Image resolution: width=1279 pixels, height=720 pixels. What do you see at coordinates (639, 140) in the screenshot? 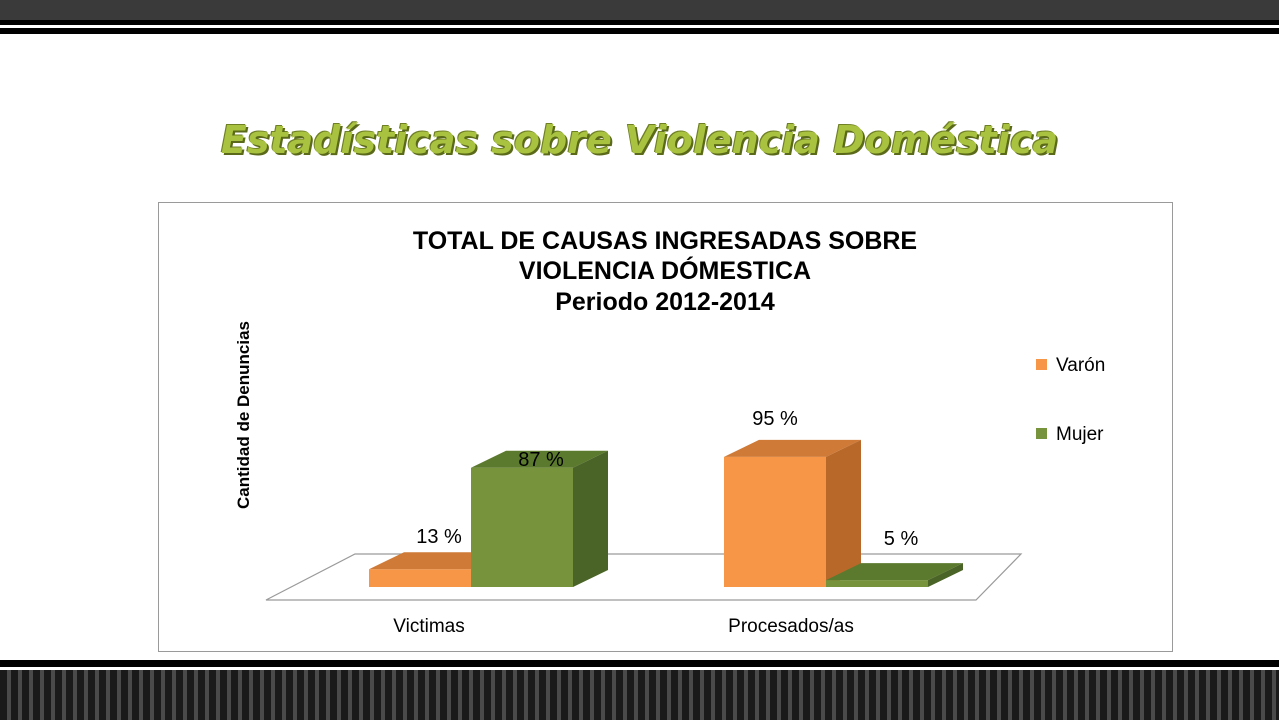
I see `slide-title: Estadísticas sobre Violencia Doméstica` at bounding box center [639, 140].